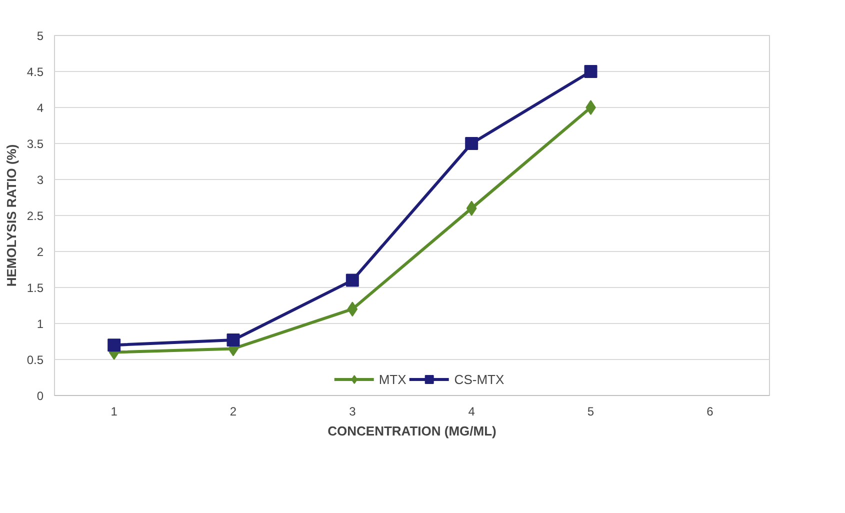 The image size is (845, 513). What do you see at coordinates (35, 288) in the screenshot?
I see `y-tick-label: 1.5` at bounding box center [35, 288].